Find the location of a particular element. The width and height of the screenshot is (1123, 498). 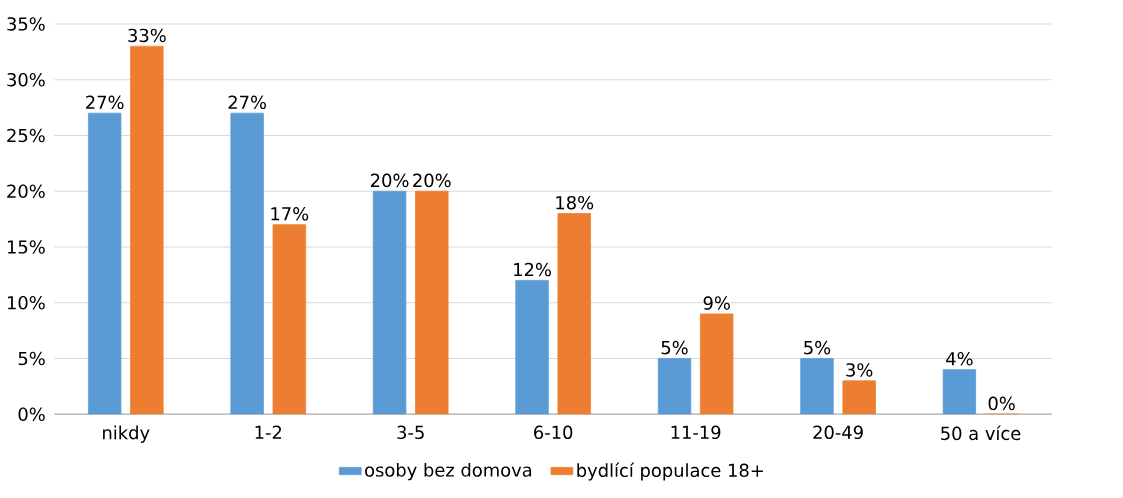

data-label: 3% is located at coordinates (859, 370).